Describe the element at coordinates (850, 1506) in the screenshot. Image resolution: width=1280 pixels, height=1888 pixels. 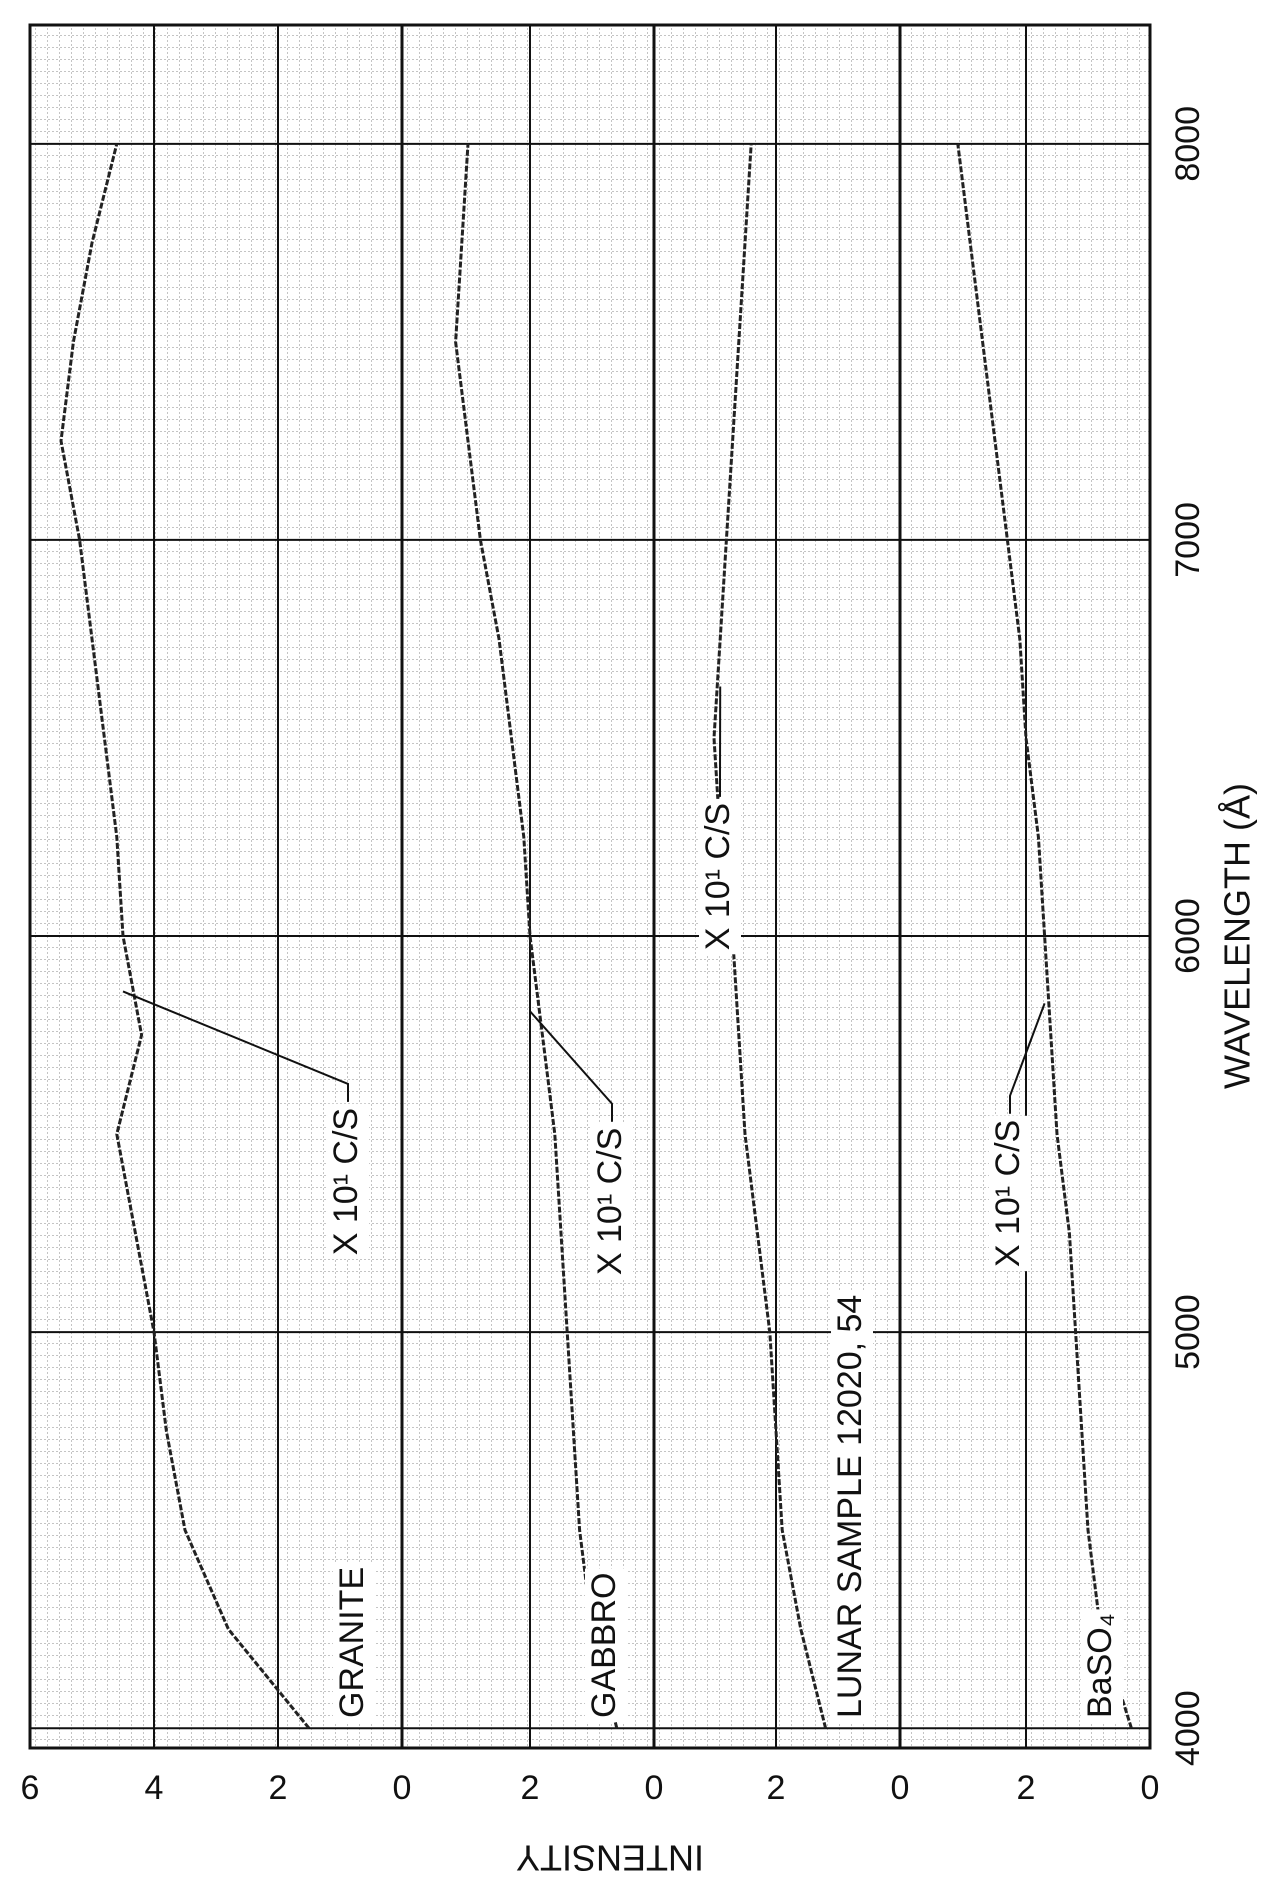
I see `panel-label: LUNAR SAMPLE 12020, 54` at that location.